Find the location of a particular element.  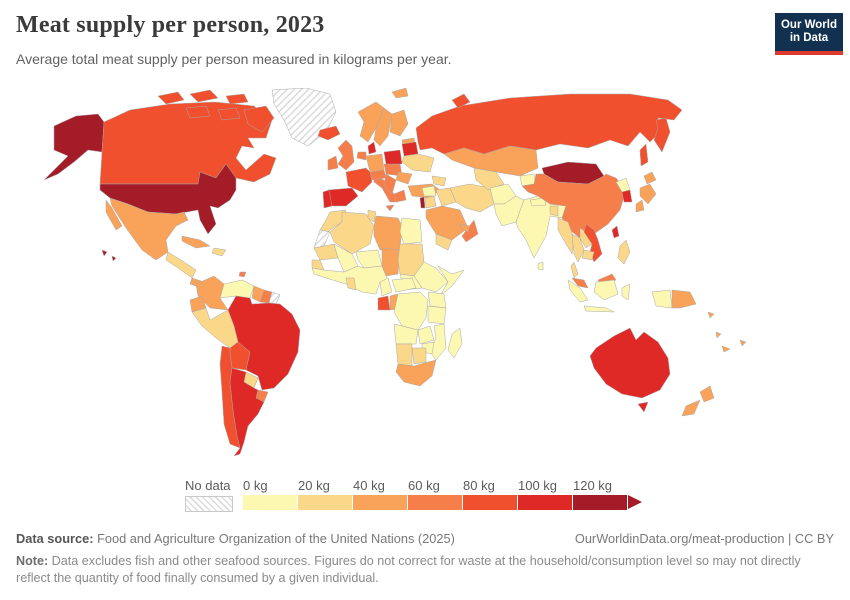

country-finland is located at coordinates (399, 123).